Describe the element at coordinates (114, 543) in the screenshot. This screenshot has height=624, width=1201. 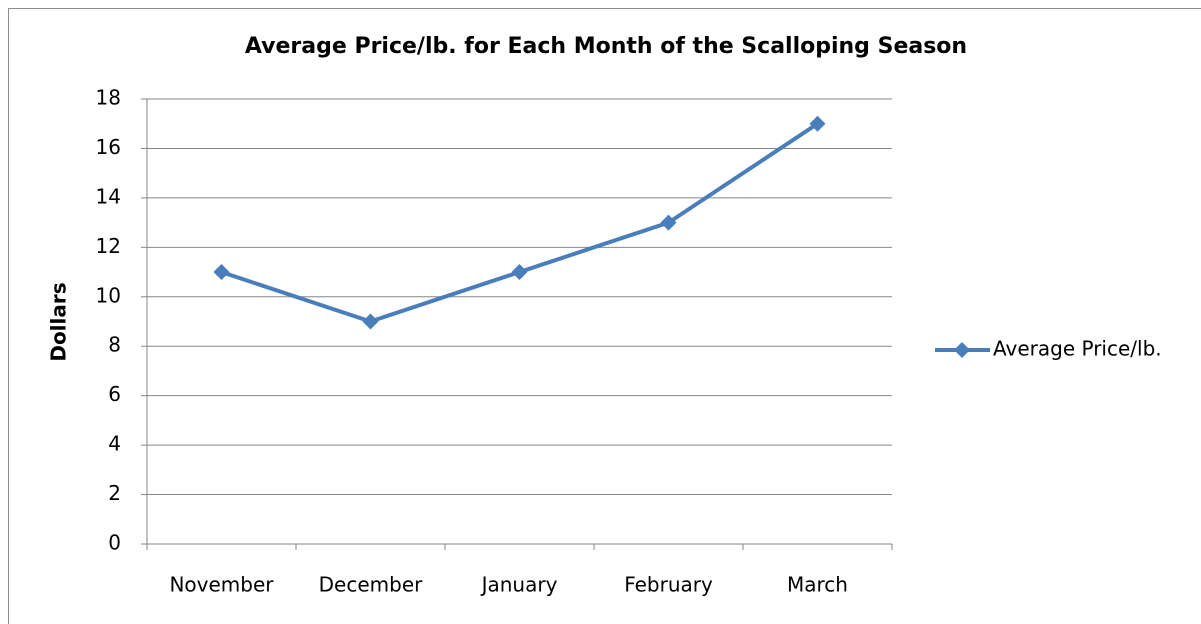
I see `y-tick-label: 0` at that location.